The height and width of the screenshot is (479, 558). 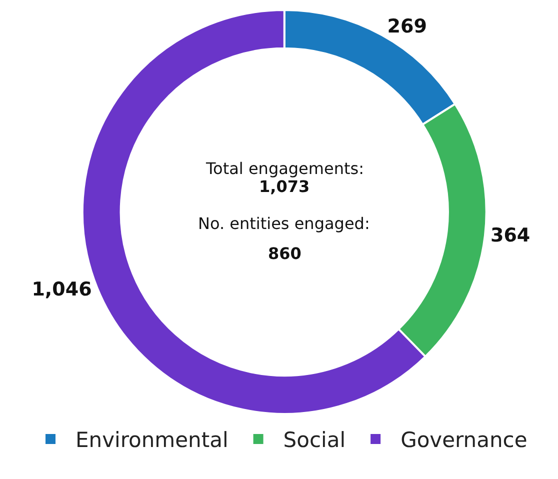 What do you see at coordinates (284, 168) in the screenshot?
I see `text: Total engagements:` at bounding box center [284, 168].